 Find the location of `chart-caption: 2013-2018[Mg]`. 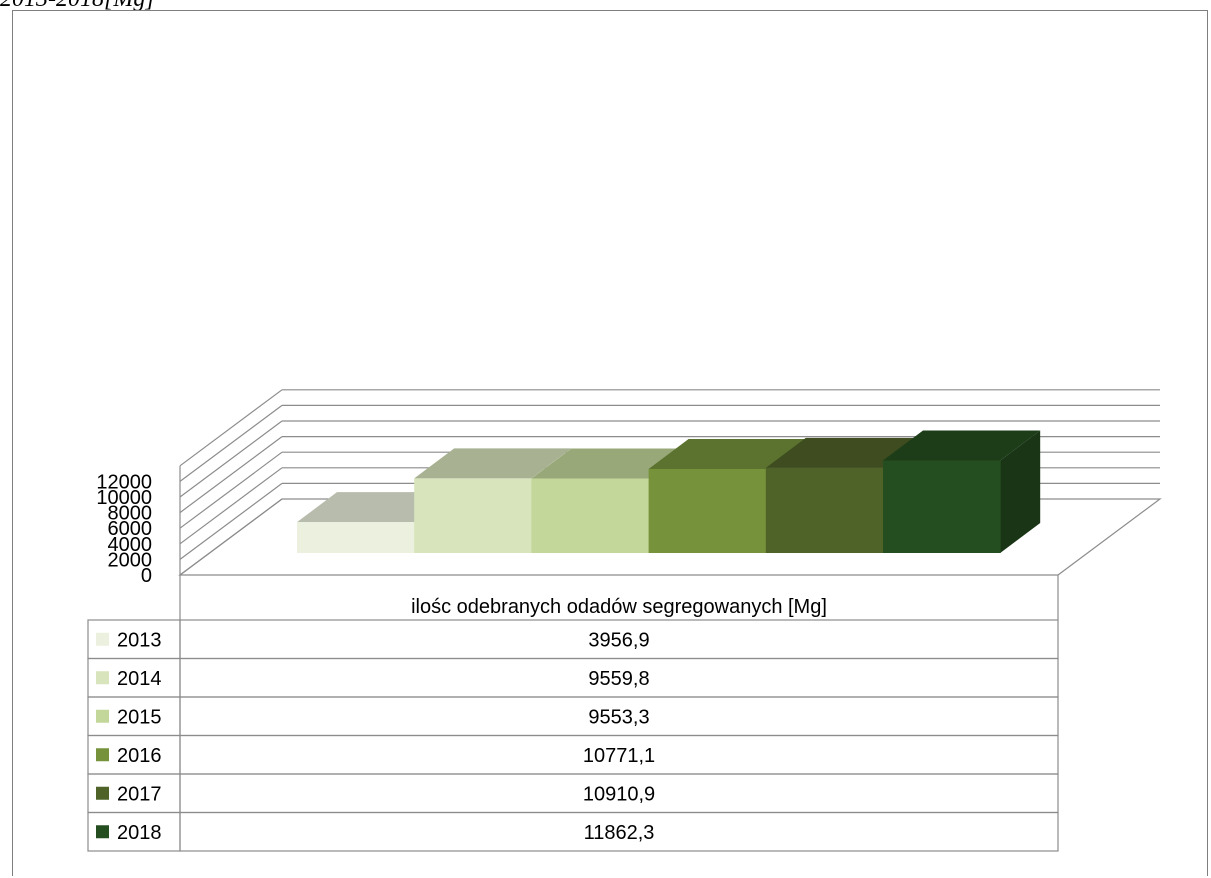

chart-caption: 2013-2018[Mg] is located at coordinates (77, 6).